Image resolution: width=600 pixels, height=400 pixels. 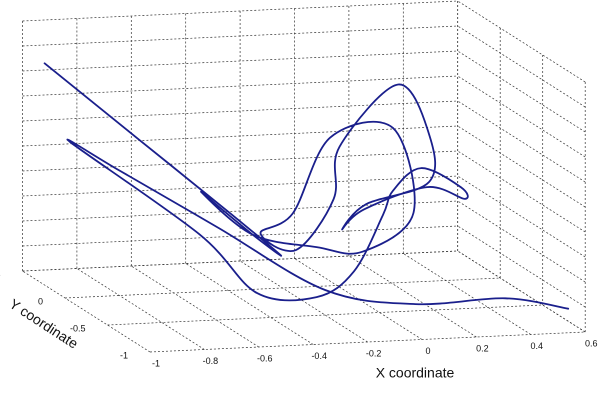 What do you see at coordinates (40, 301) in the screenshot?
I see `y-tick-label: 0` at bounding box center [40, 301].